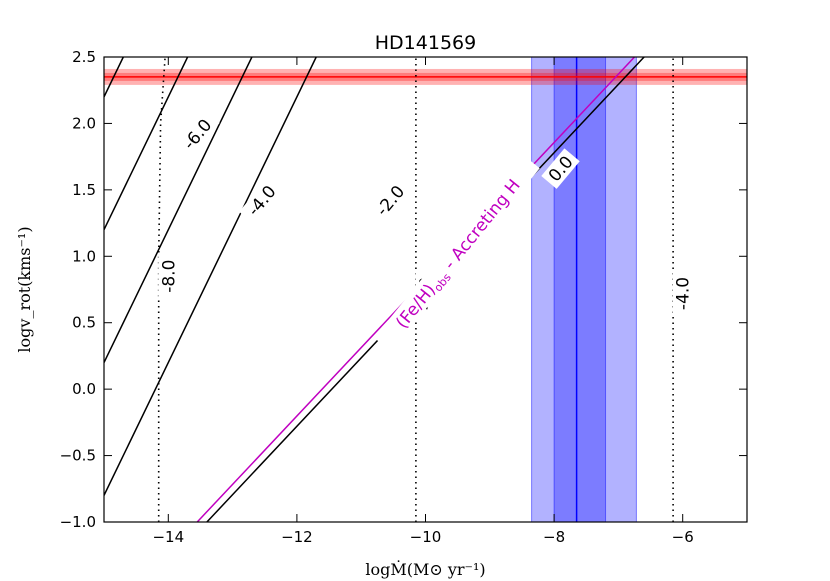 Image resolution: width=830 pixels, height=581 pixels. I want to click on y-tick-label: 2.5, so click(84, 57).